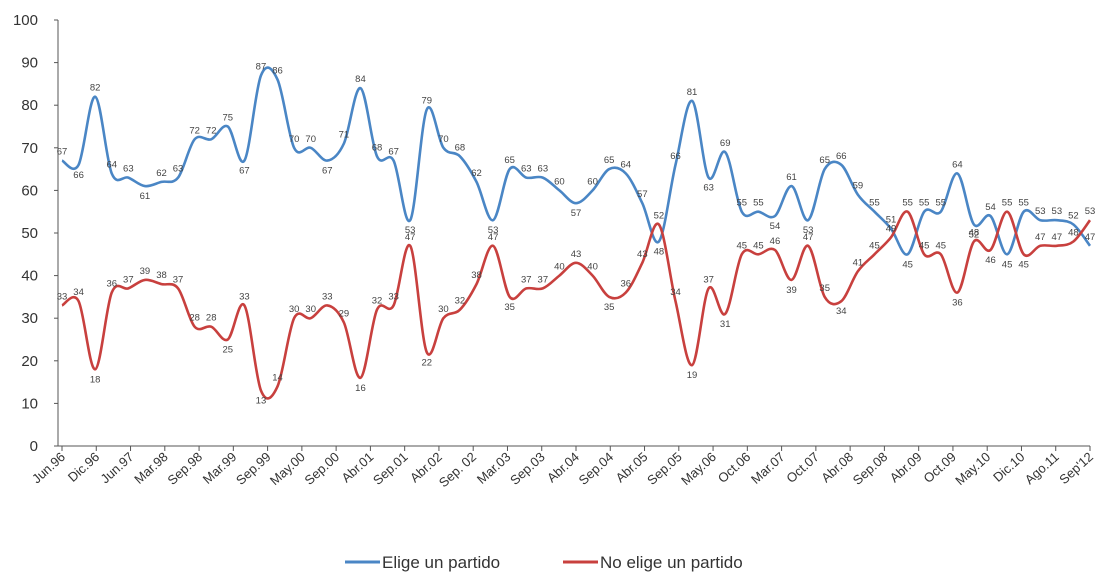 This screenshot has height=575, width=1097. Describe the element at coordinates (802, 467) in the screenshot. I see `x-tick-label: Oct.07` at that location.